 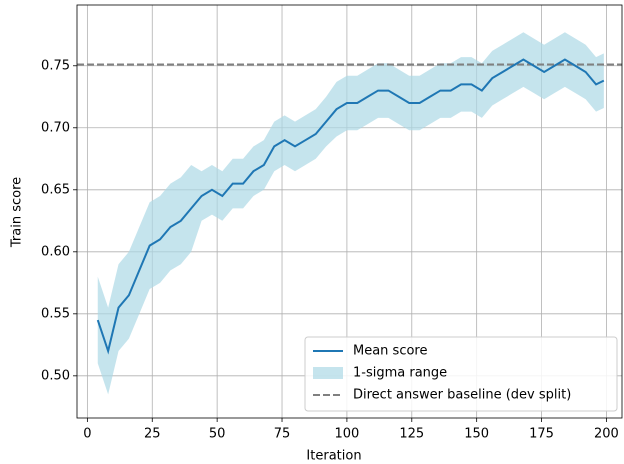 I want to click on x-tick-label: 50, so click(x=217, y=434).